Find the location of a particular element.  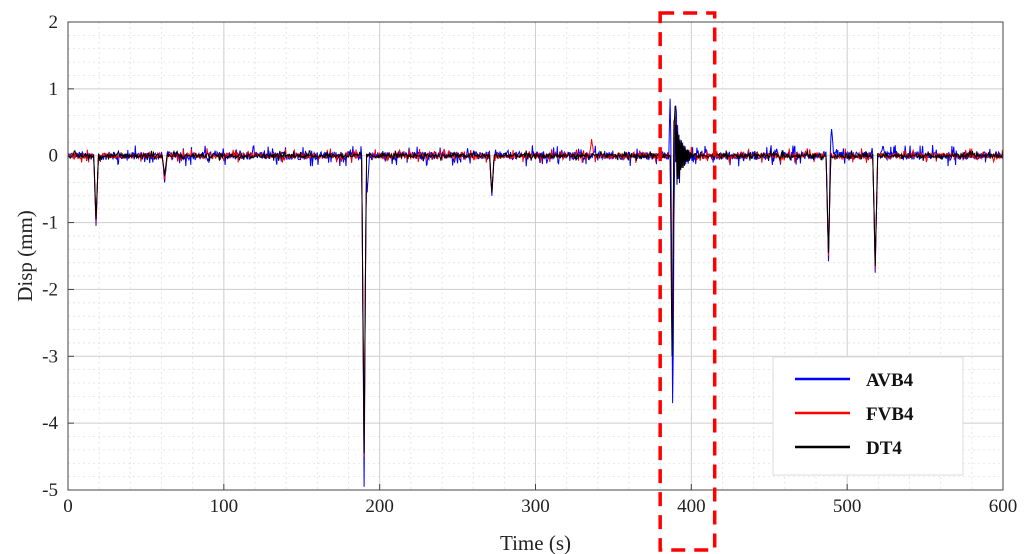

y-tick-label: 1 is located at coordinates (54, 89).